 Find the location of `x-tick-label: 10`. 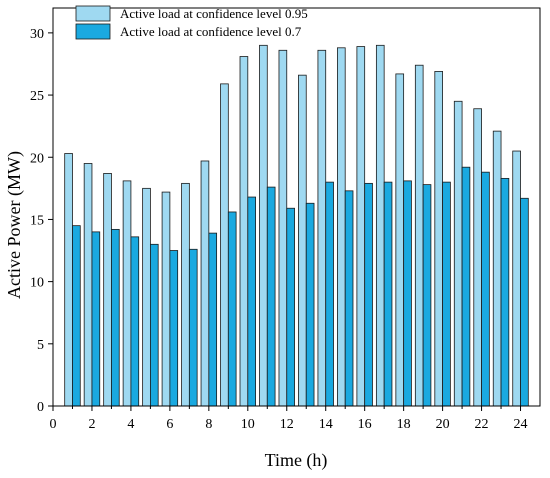

x-tick-label: 10 is located at coordinates (248, 424).